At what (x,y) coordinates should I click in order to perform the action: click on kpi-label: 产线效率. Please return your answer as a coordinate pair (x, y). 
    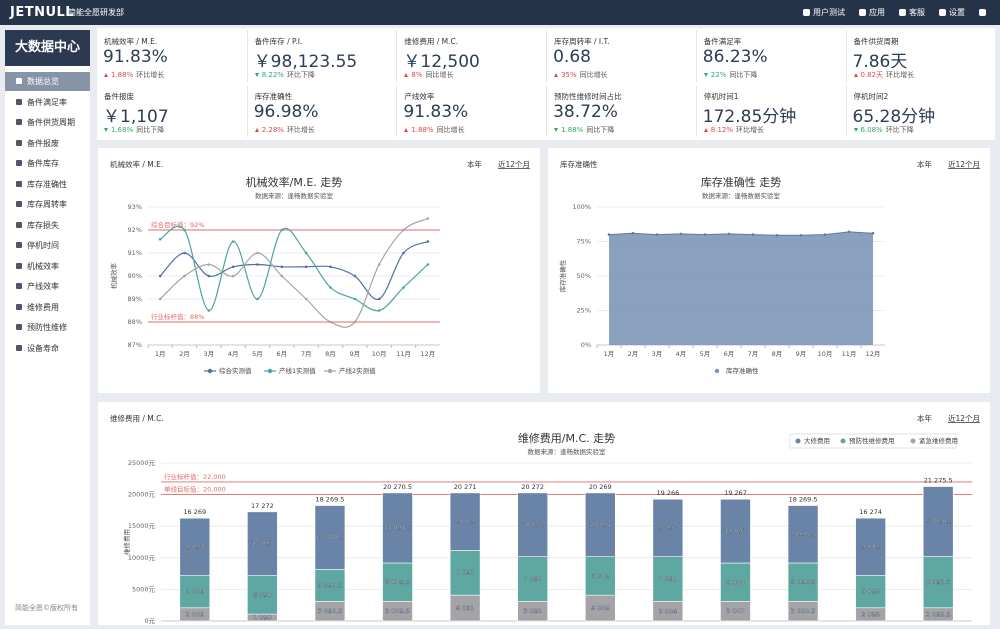
    Looking at the image, I should click on (419, 96).